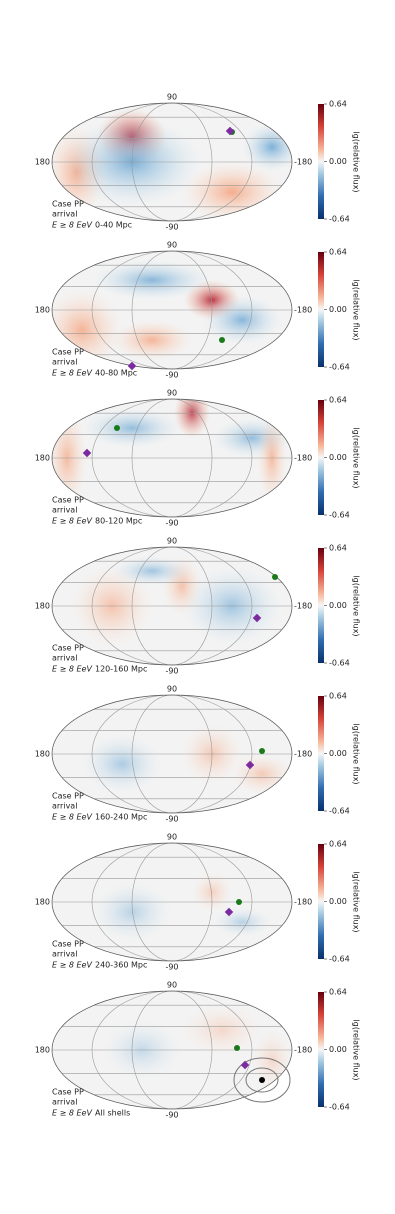  I want to click on shell-label: 240-360 Mpc, so click(121, 965).